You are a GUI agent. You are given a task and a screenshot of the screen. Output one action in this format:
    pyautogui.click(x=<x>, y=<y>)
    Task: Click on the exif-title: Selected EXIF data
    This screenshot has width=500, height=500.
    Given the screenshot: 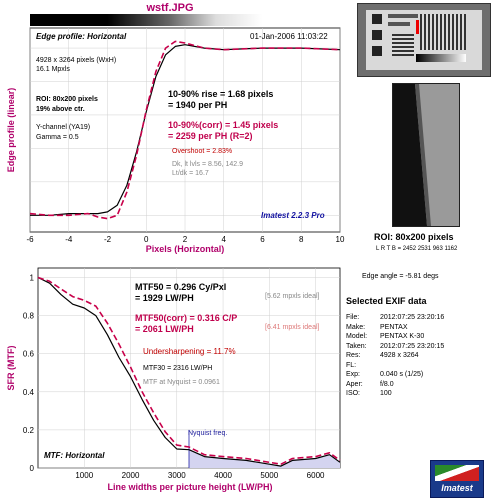 What is the action you would take?
    pyautogui.click(x=386, y=301)
    